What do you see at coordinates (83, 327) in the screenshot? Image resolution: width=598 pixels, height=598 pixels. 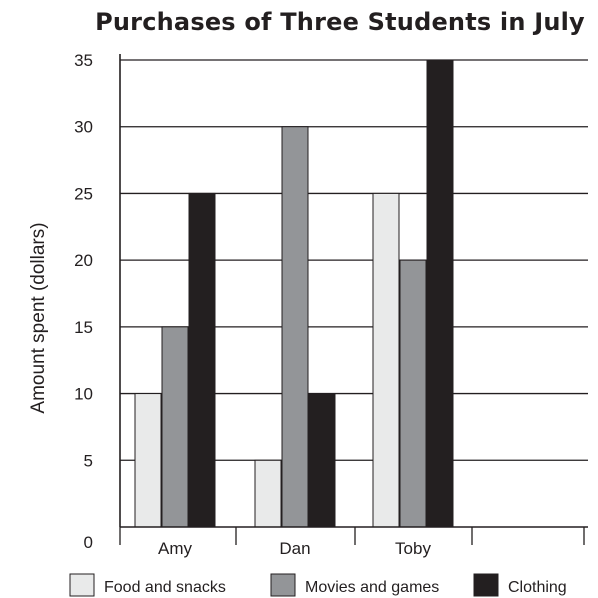 I see `y-tick-label: 15` at bounding box center [83, 327].